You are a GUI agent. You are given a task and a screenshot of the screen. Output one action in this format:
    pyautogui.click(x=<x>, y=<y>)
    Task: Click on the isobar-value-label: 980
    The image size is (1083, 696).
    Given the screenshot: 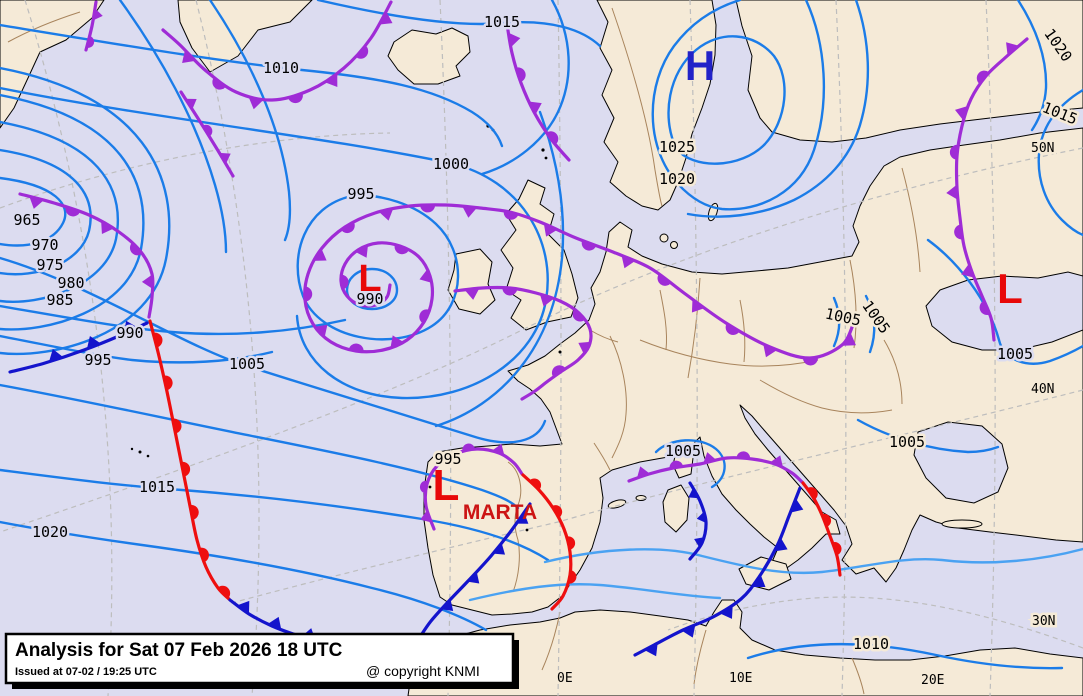 What is the action you would take?
    pyautogui.click(x=70, y=283)
    